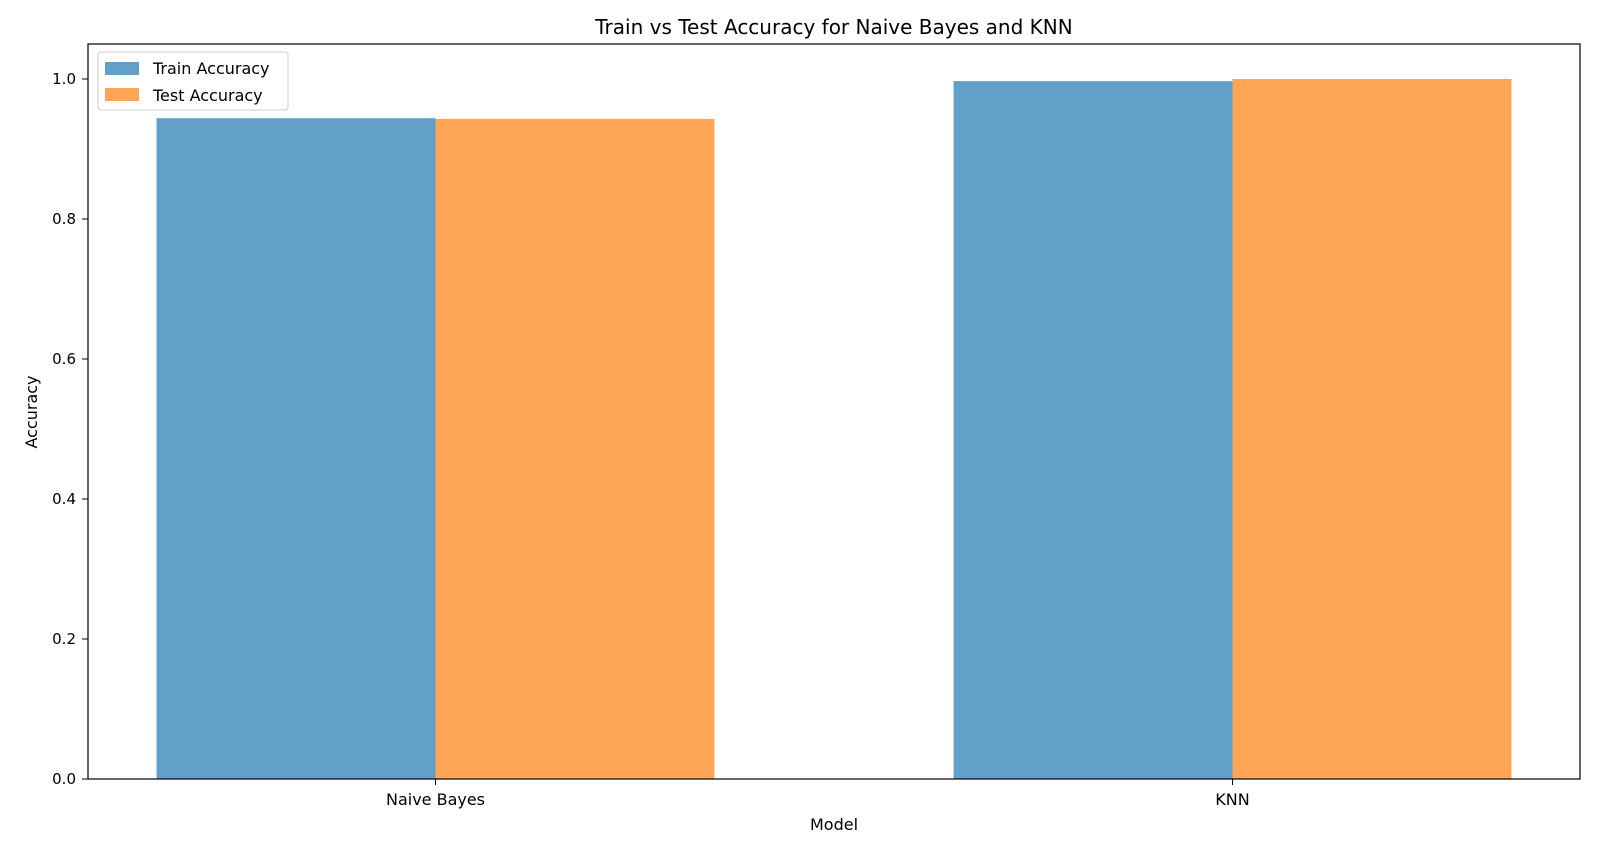 The width and height of the screenshot is (1598, 856). What do you see at coordinates (70, 429) in the screenshot?
I see `y-axis: 0.0 0.2 0.4 0.6 0.8 1.0` at bounding box center [70, 429].